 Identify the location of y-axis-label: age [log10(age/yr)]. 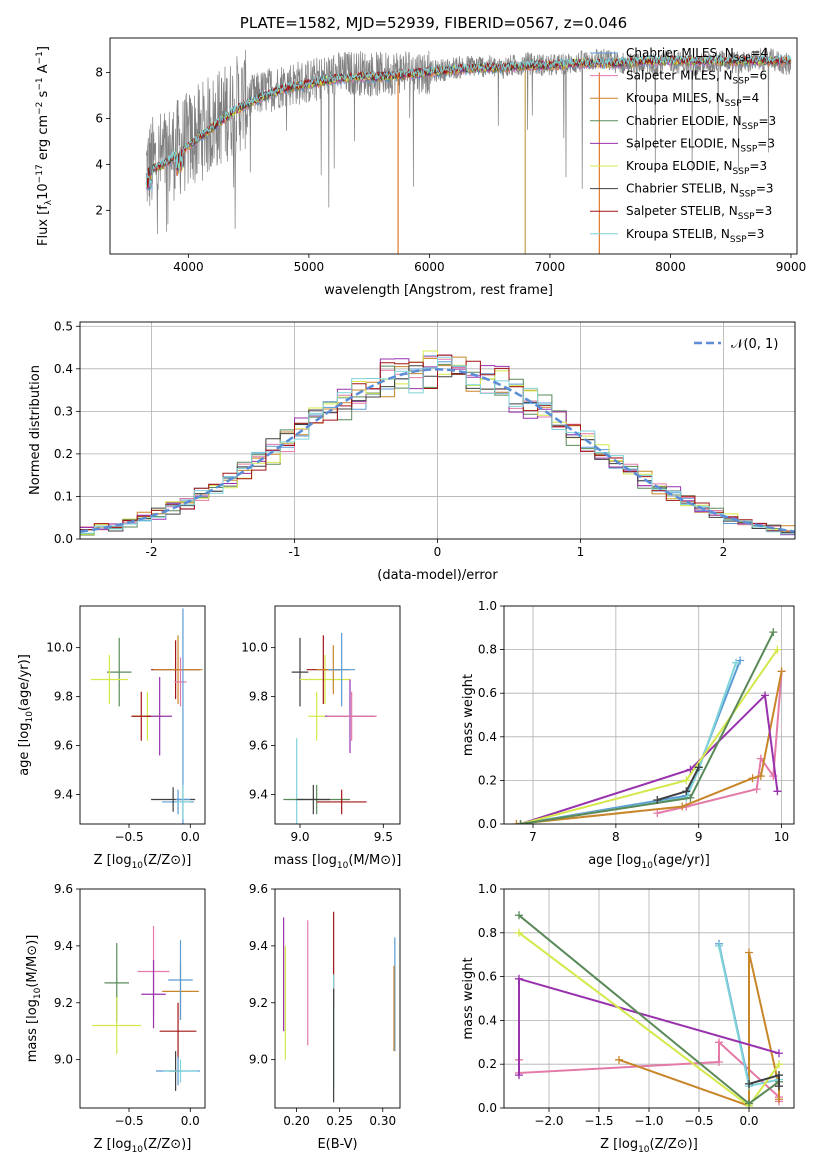
(26, 715).